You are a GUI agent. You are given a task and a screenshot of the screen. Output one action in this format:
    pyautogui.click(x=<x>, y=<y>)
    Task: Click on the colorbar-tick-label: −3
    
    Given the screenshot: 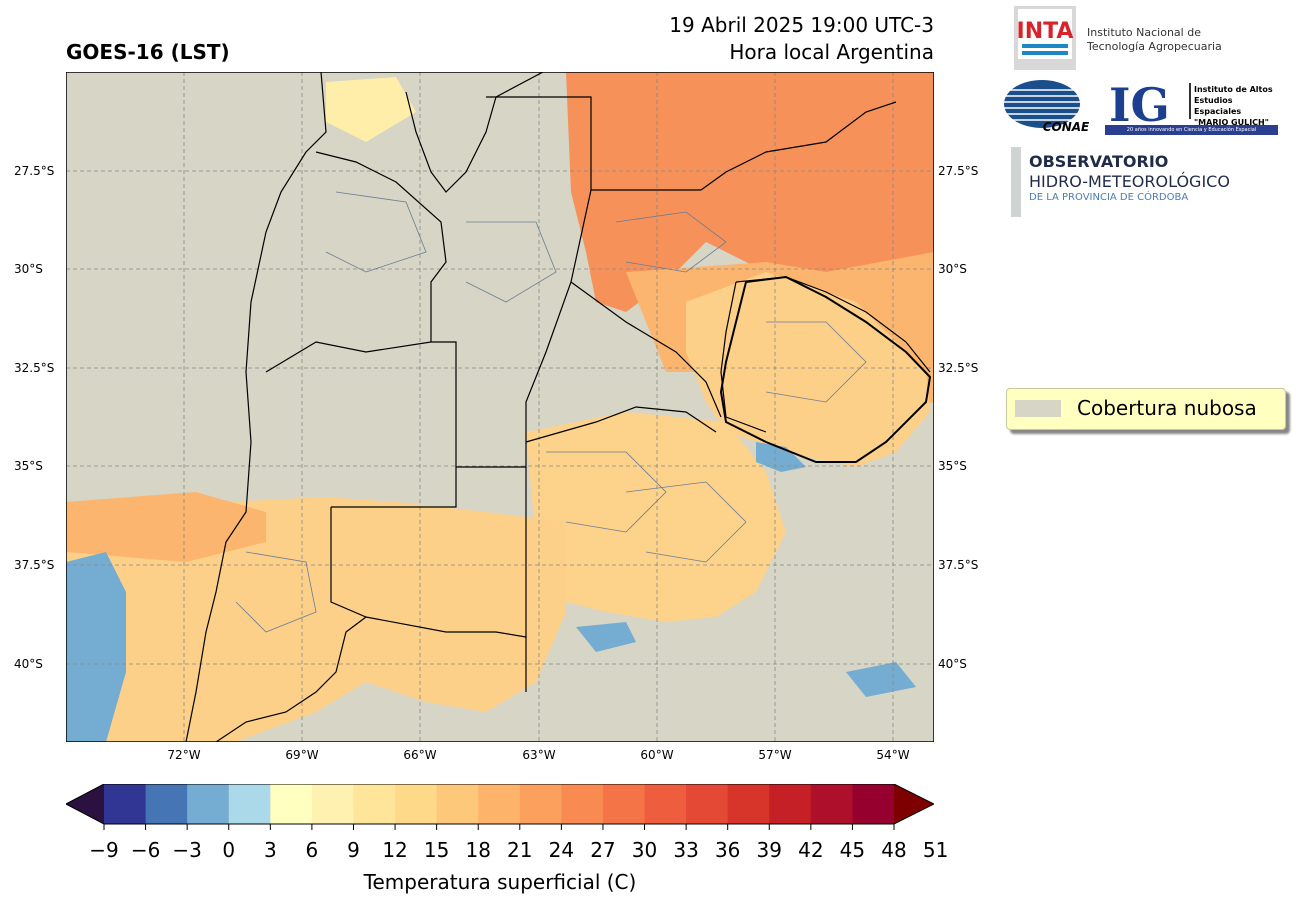 What is the action you would take?
    pyautogui.click(x=187, y=850)
    